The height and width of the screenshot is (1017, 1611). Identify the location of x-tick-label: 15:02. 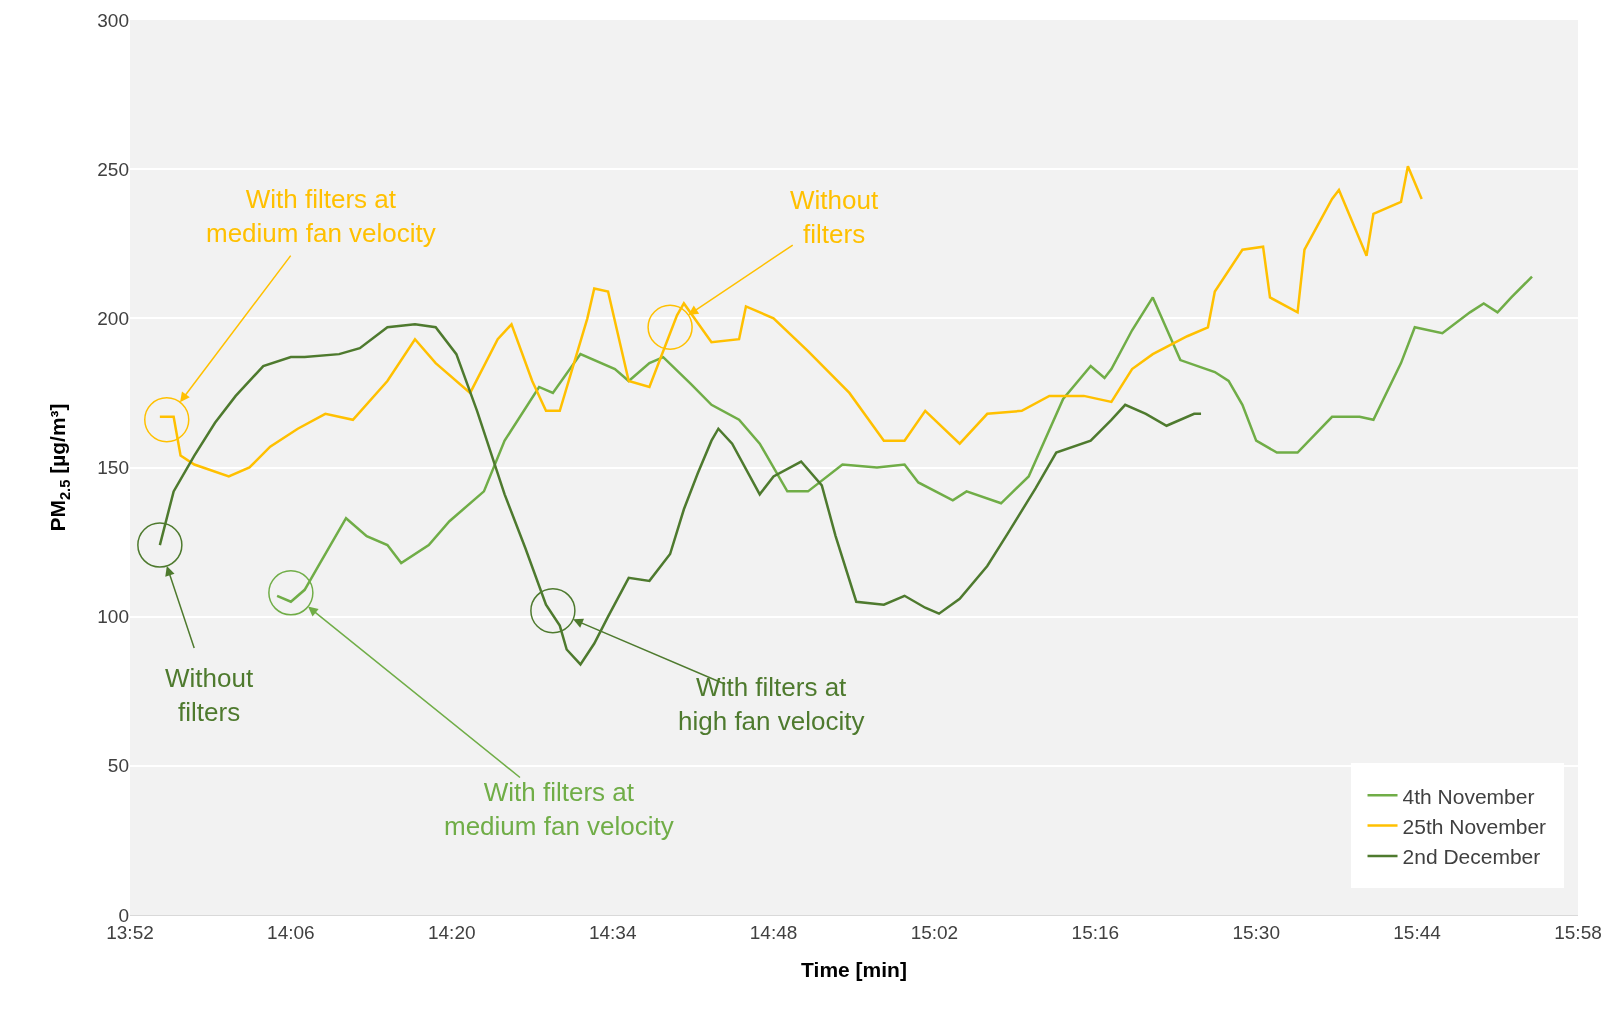
(934, 932).